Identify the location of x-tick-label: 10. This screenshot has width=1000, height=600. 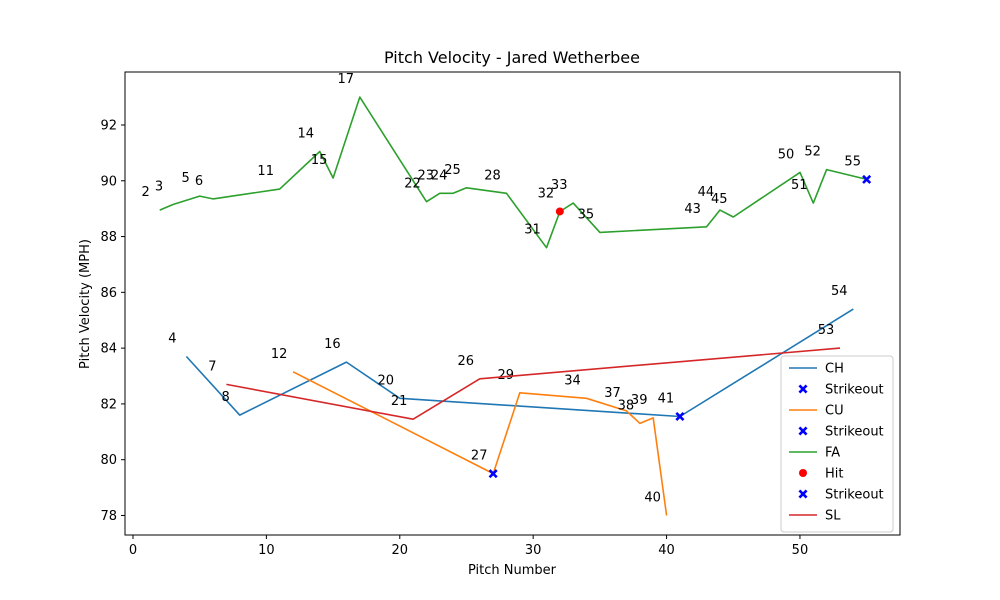
(266, 550).